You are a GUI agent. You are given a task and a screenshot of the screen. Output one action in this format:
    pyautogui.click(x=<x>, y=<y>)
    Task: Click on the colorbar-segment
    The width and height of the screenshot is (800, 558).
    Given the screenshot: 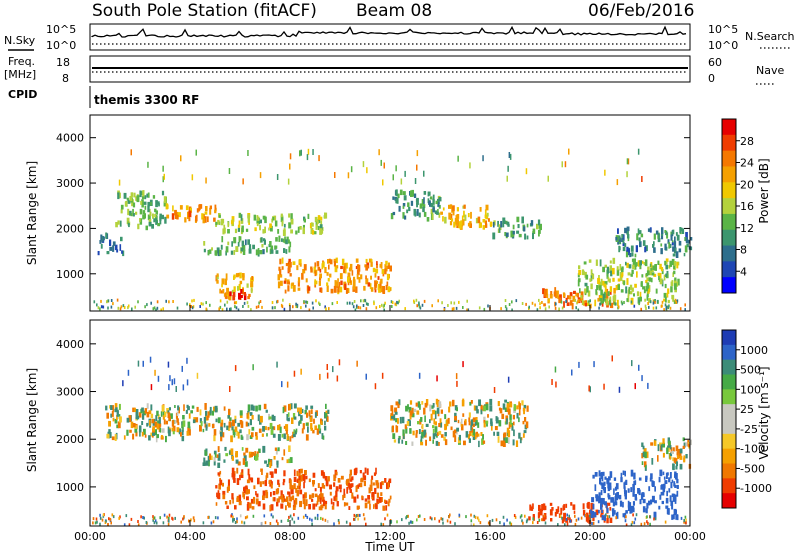 What is the action you would take?
    pyautogui.click(x=729, y=441)
    